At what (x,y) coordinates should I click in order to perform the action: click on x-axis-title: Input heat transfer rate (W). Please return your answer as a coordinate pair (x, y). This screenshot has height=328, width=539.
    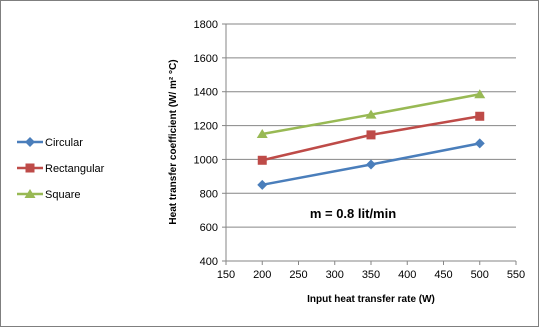
    Looking at the image, I should click on (371, 299).